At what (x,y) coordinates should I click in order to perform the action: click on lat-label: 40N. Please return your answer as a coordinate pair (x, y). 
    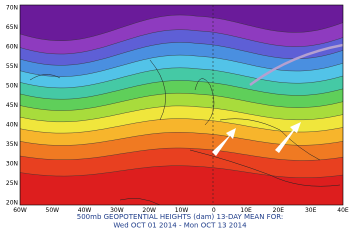
    Looking at the image, I should click on (12, 125).